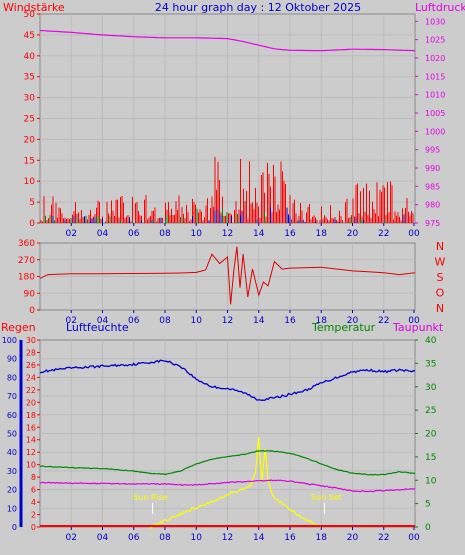 This screenshot has width=465, height=555. What do you see at coordinates (435, 58) in the screenshot?
I see `pressure-tick-label: 1020` at bounding box center [435, 58].